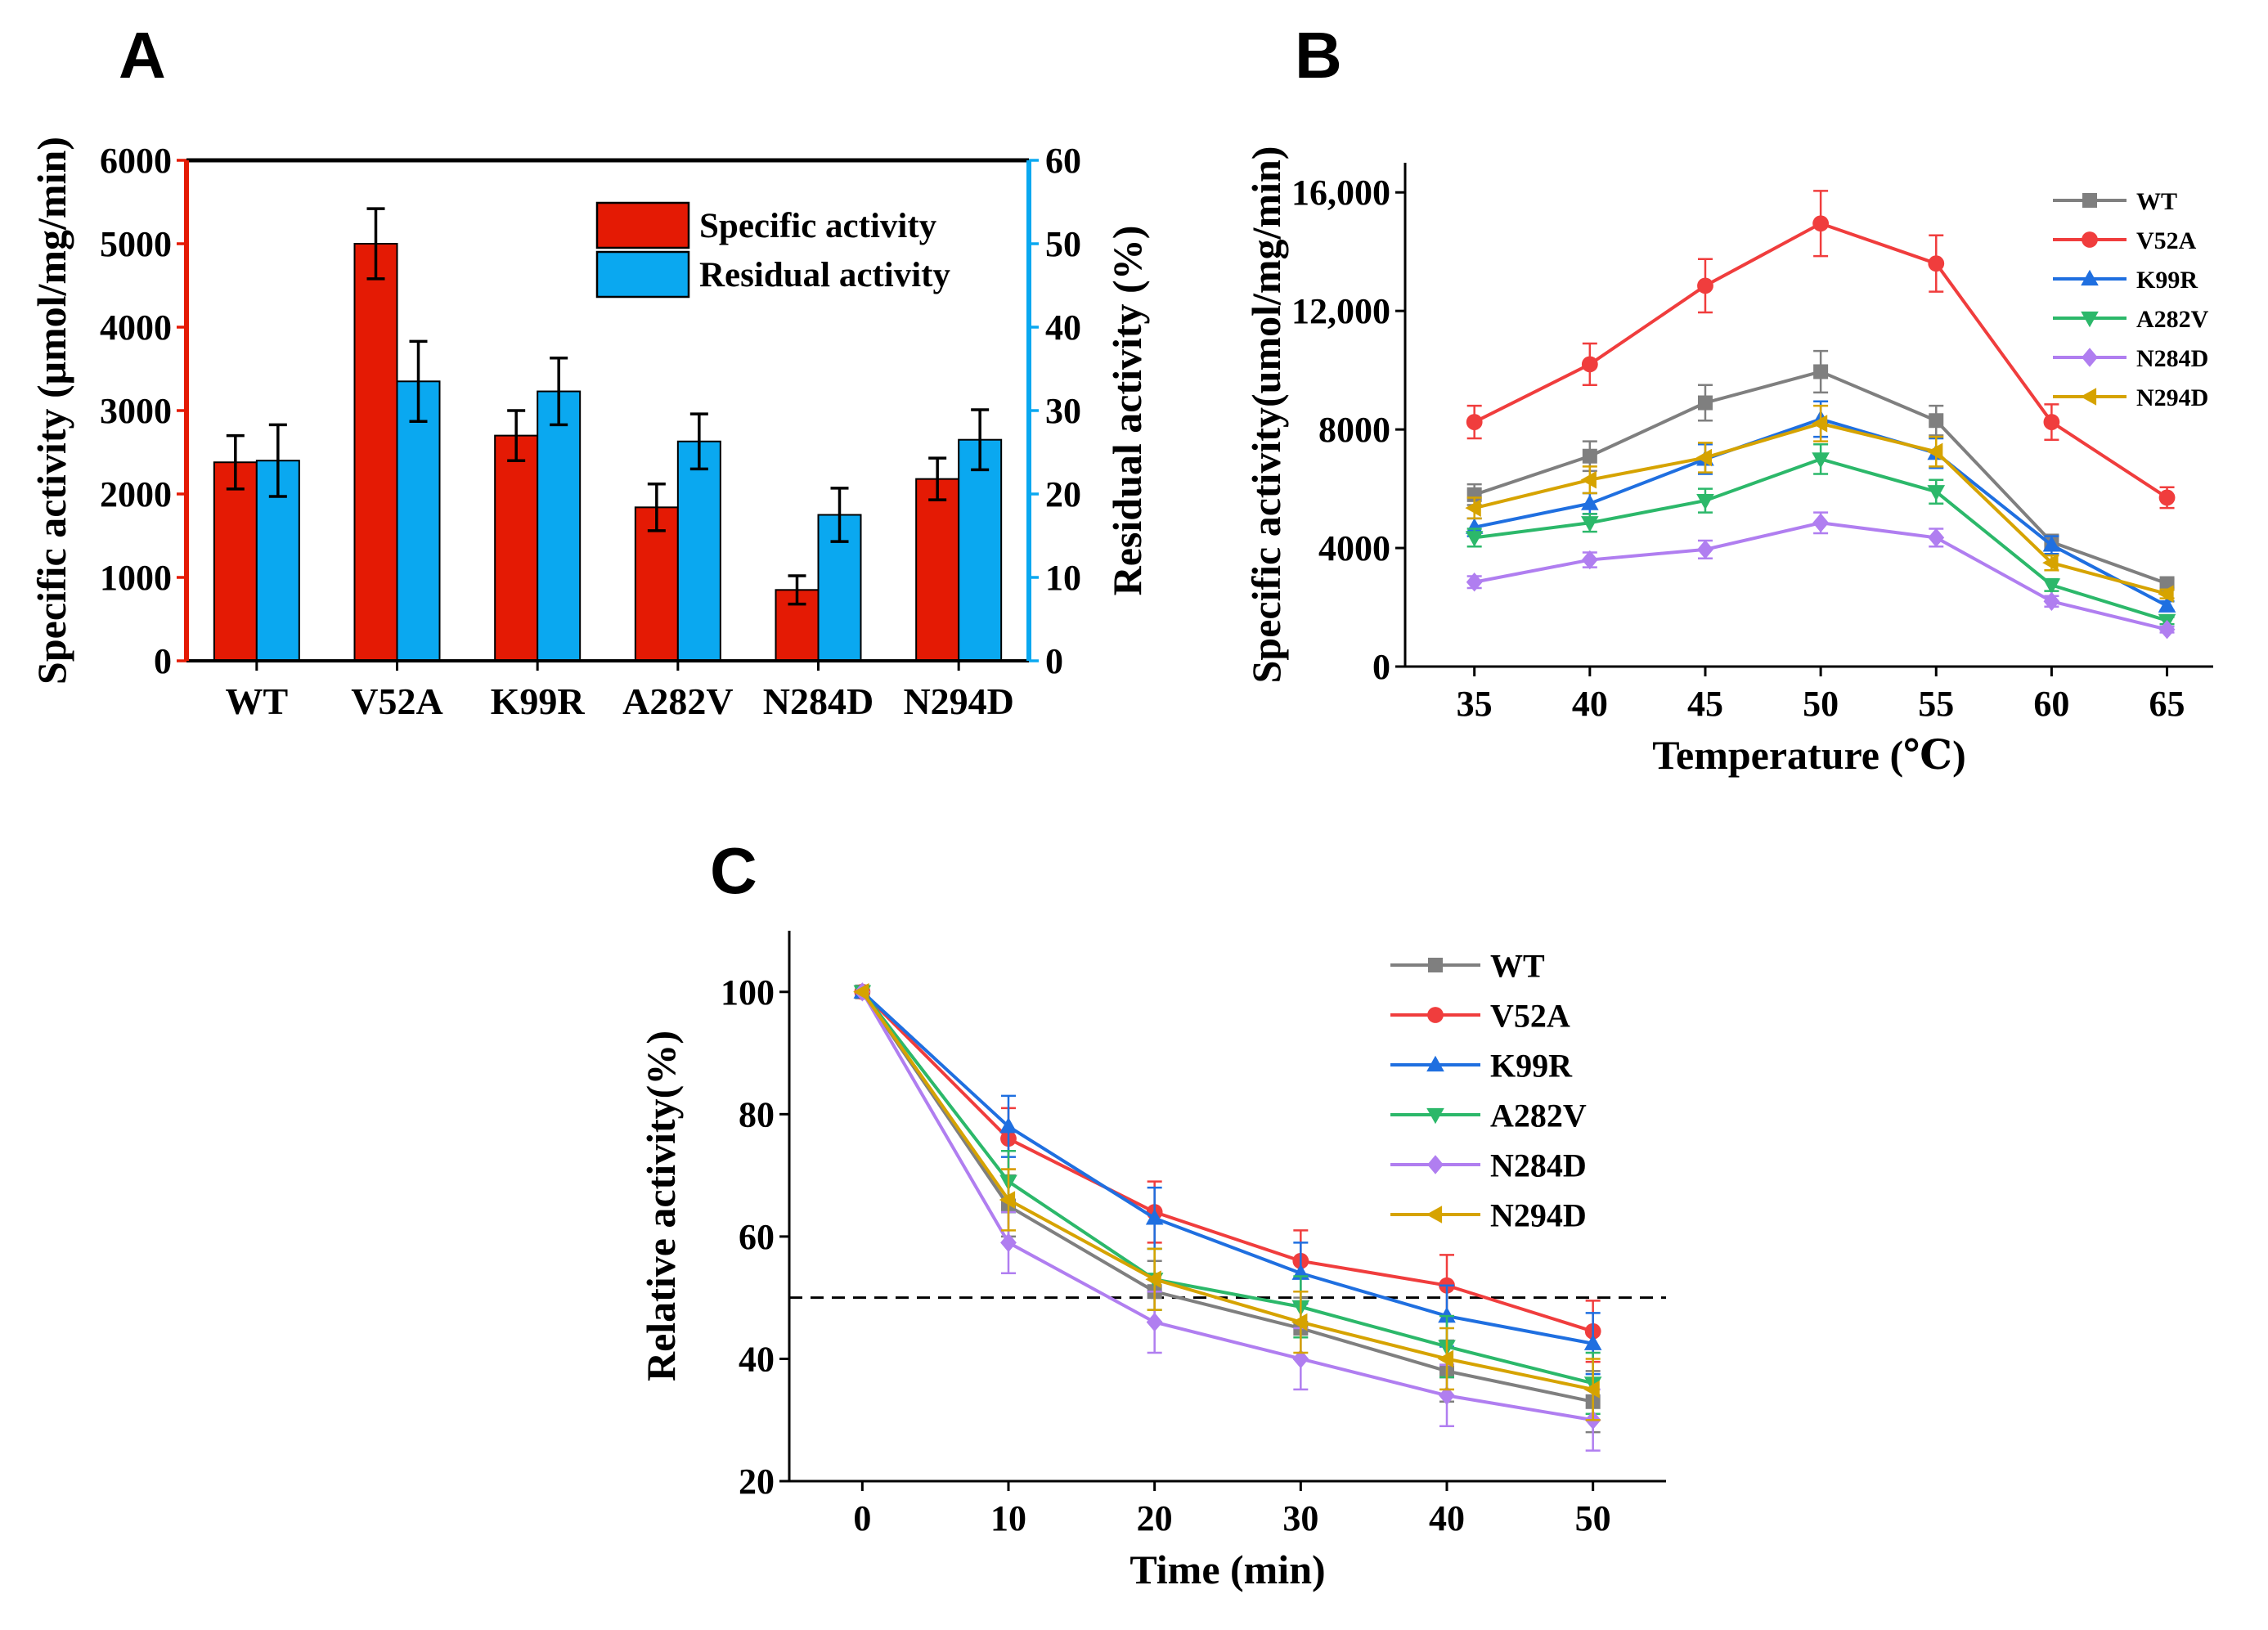 This screenshot has width=2268, height=1630. I want to click on x-tick-label: 0, so click(862, 1518).